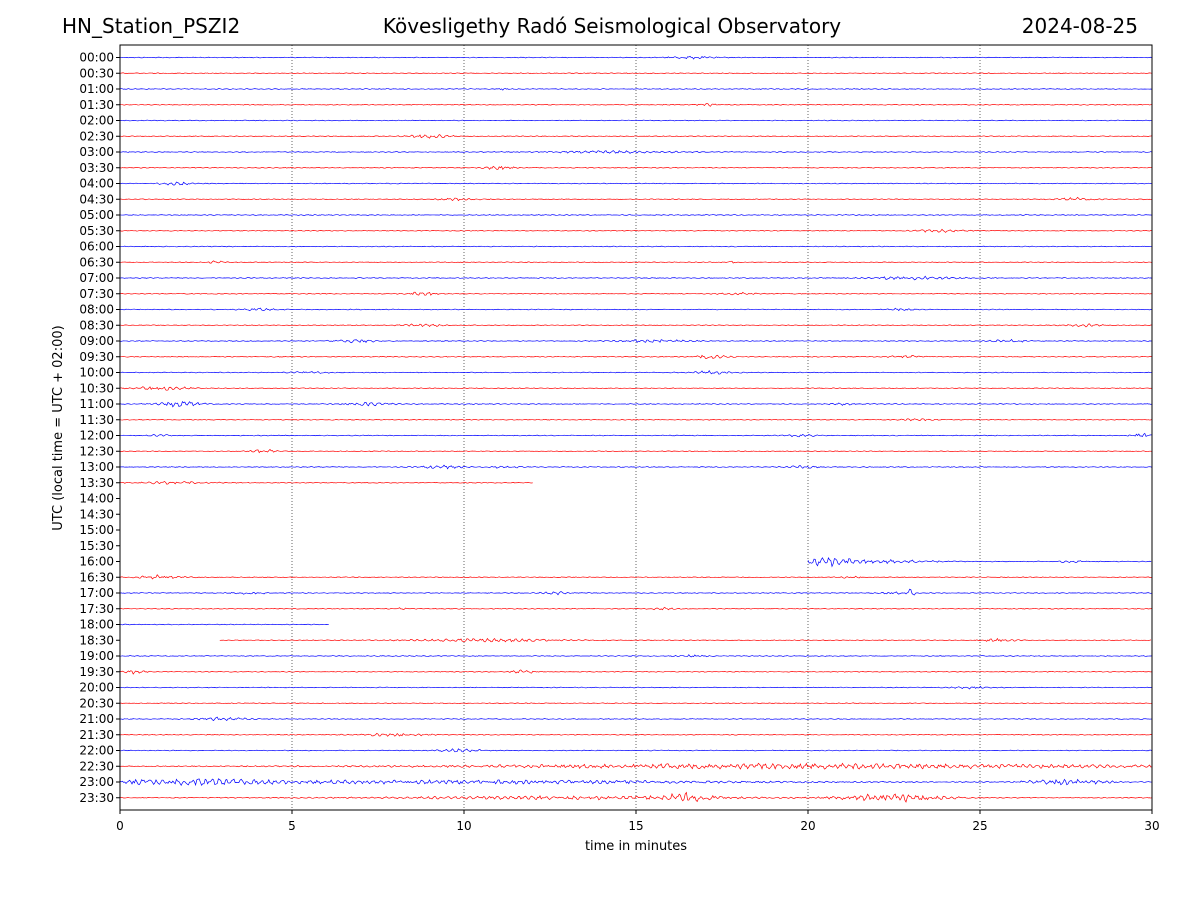 The image size is (1200, 900). What do you see at coordinates (96, 483) in the screenshot?
I see `y-tick-label: 13:30` at bounding box center [96, 483].